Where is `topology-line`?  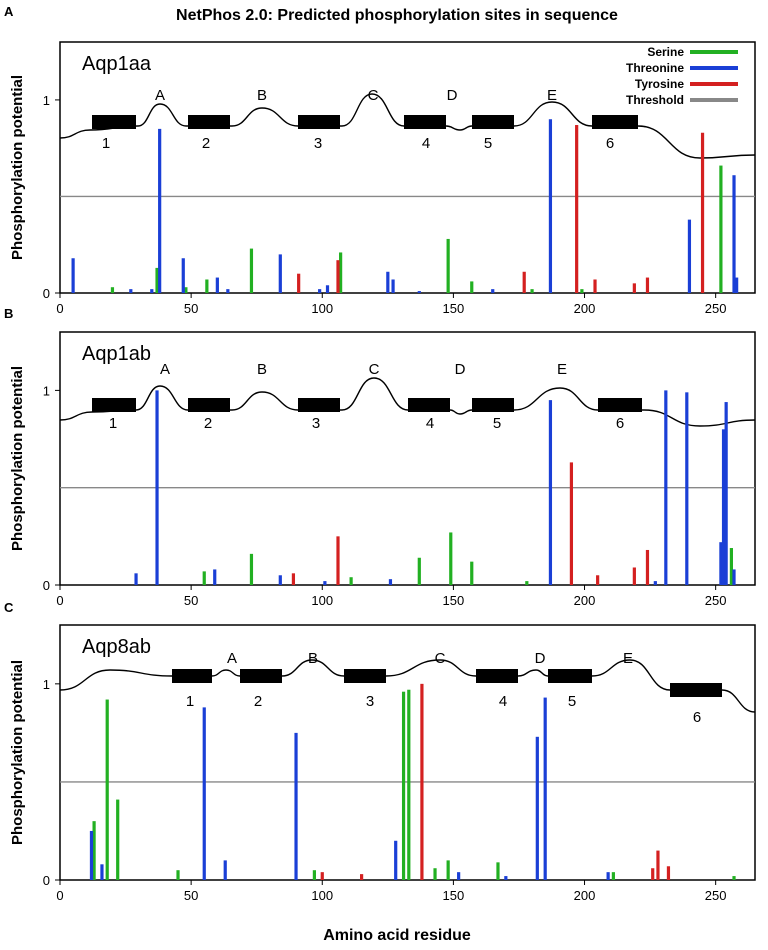
topology-line is located at coordinates (407, 686).